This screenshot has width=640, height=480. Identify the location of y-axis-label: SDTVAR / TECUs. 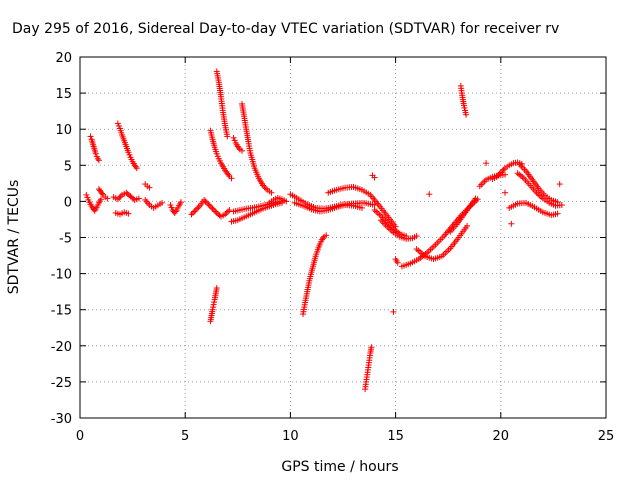
(14, 237).